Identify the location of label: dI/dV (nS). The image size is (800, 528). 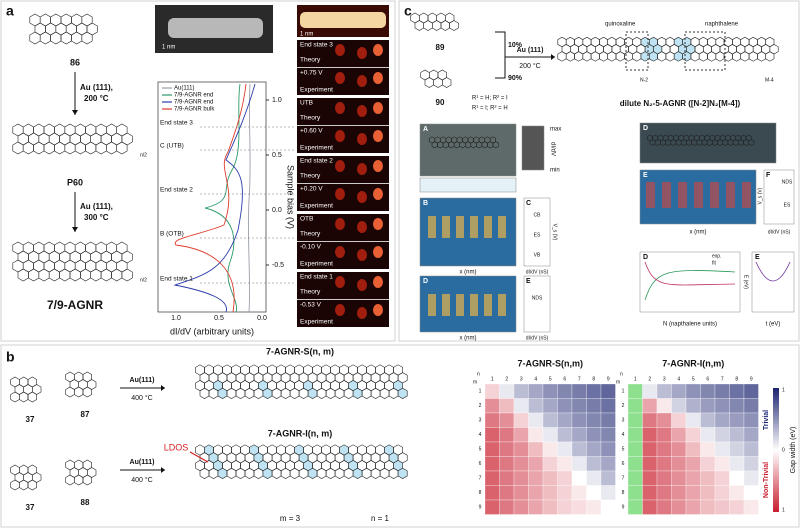
(537, 272).